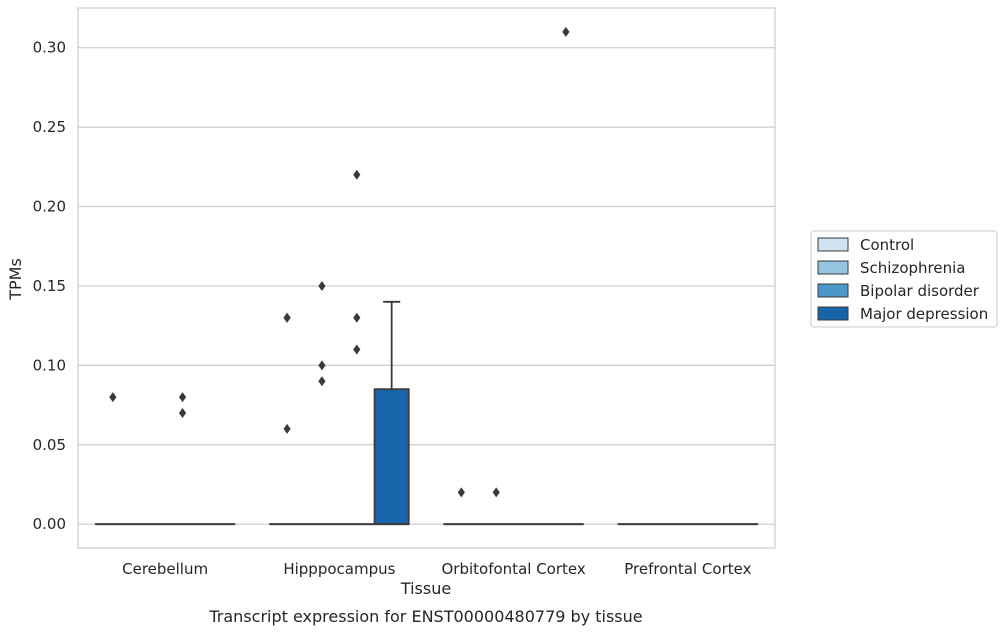 This screenshot has width=1007, height=634. I want to click on legend-frame, so click(904, 279).